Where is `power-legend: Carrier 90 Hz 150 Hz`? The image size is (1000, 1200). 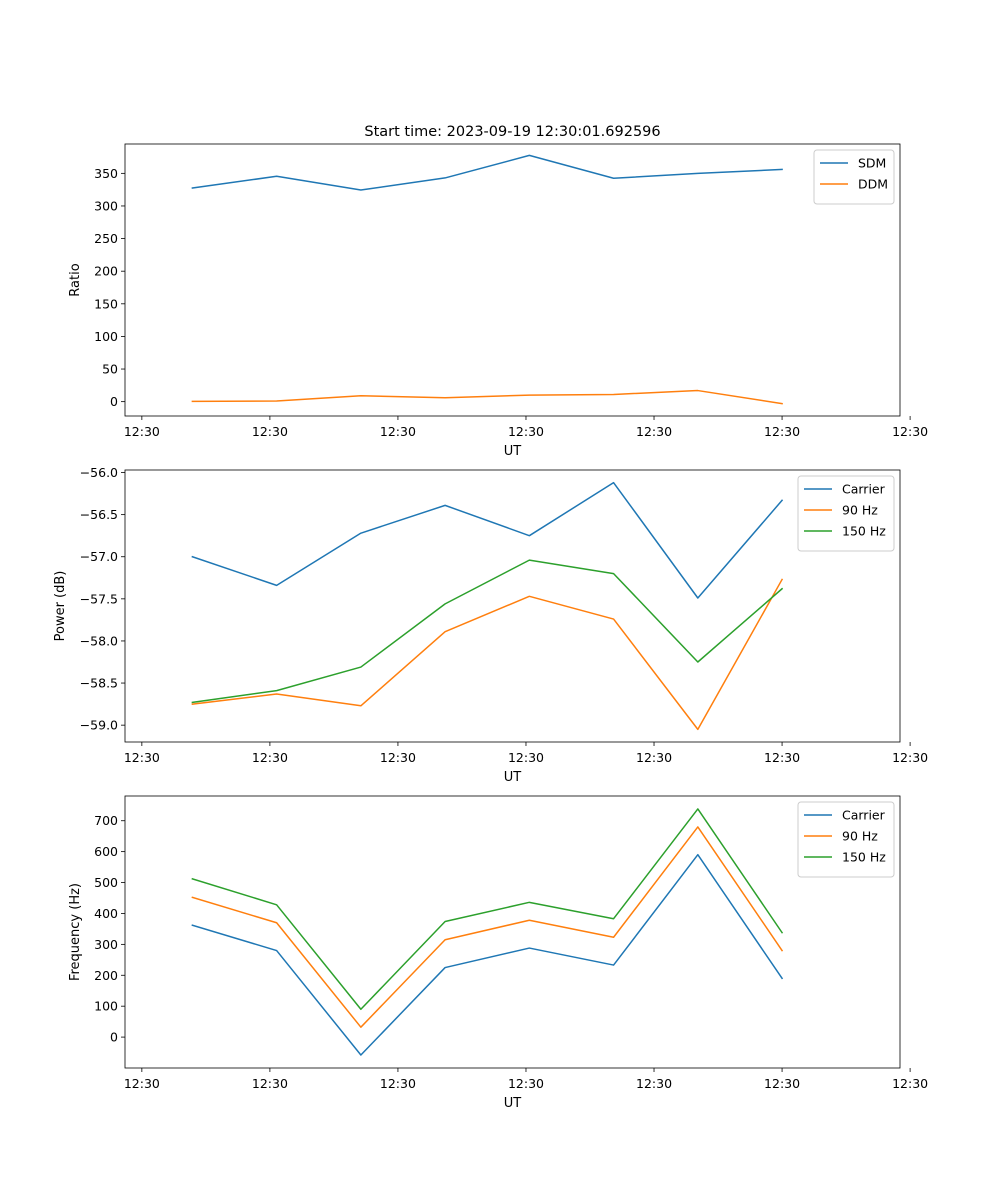 power-legend: Carrier 90 Hz 150 Hz is located at coordinates (846, 513).